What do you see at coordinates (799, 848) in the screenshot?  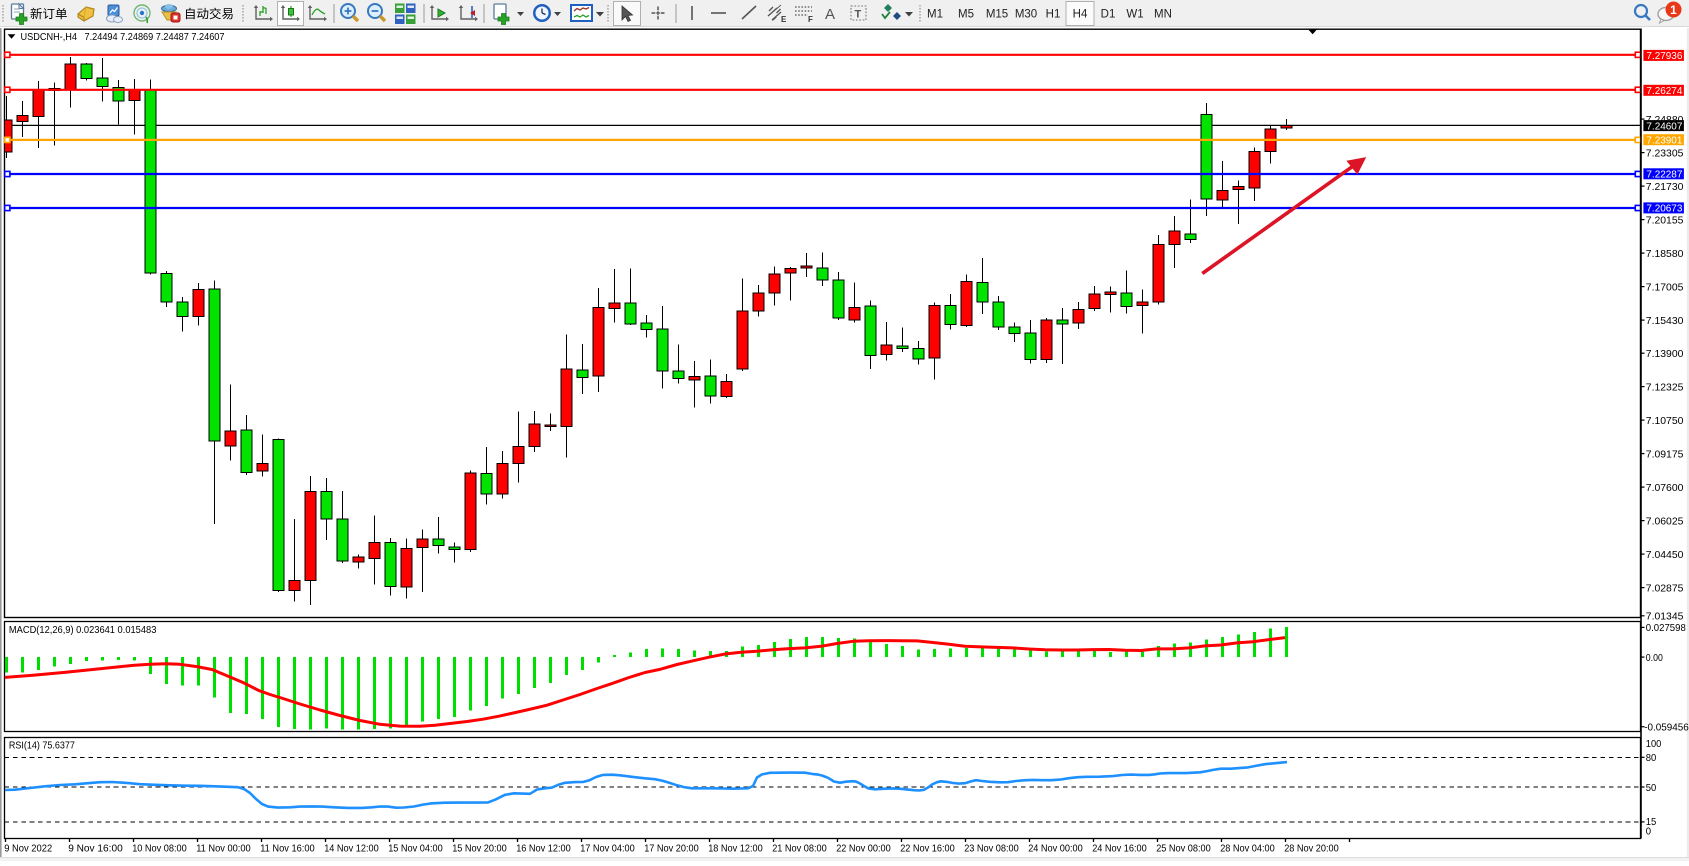 I see `svg-text: 21 Nov 08:00` at bounding box center [799, 848].